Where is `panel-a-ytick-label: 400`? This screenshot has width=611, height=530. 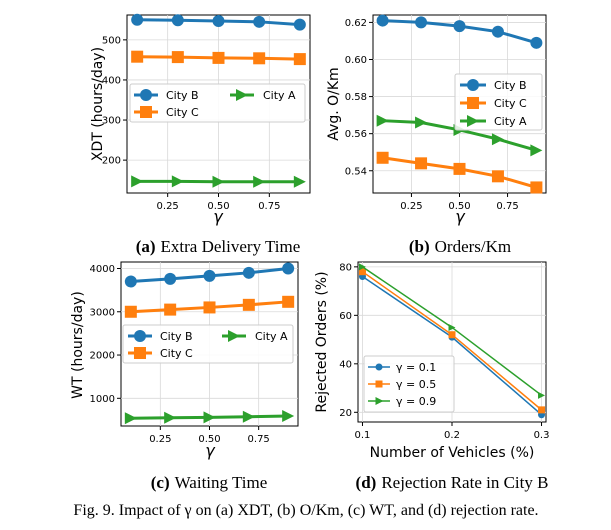 panel-a-ytick-label: 400 is located at coordinates (111, 80).